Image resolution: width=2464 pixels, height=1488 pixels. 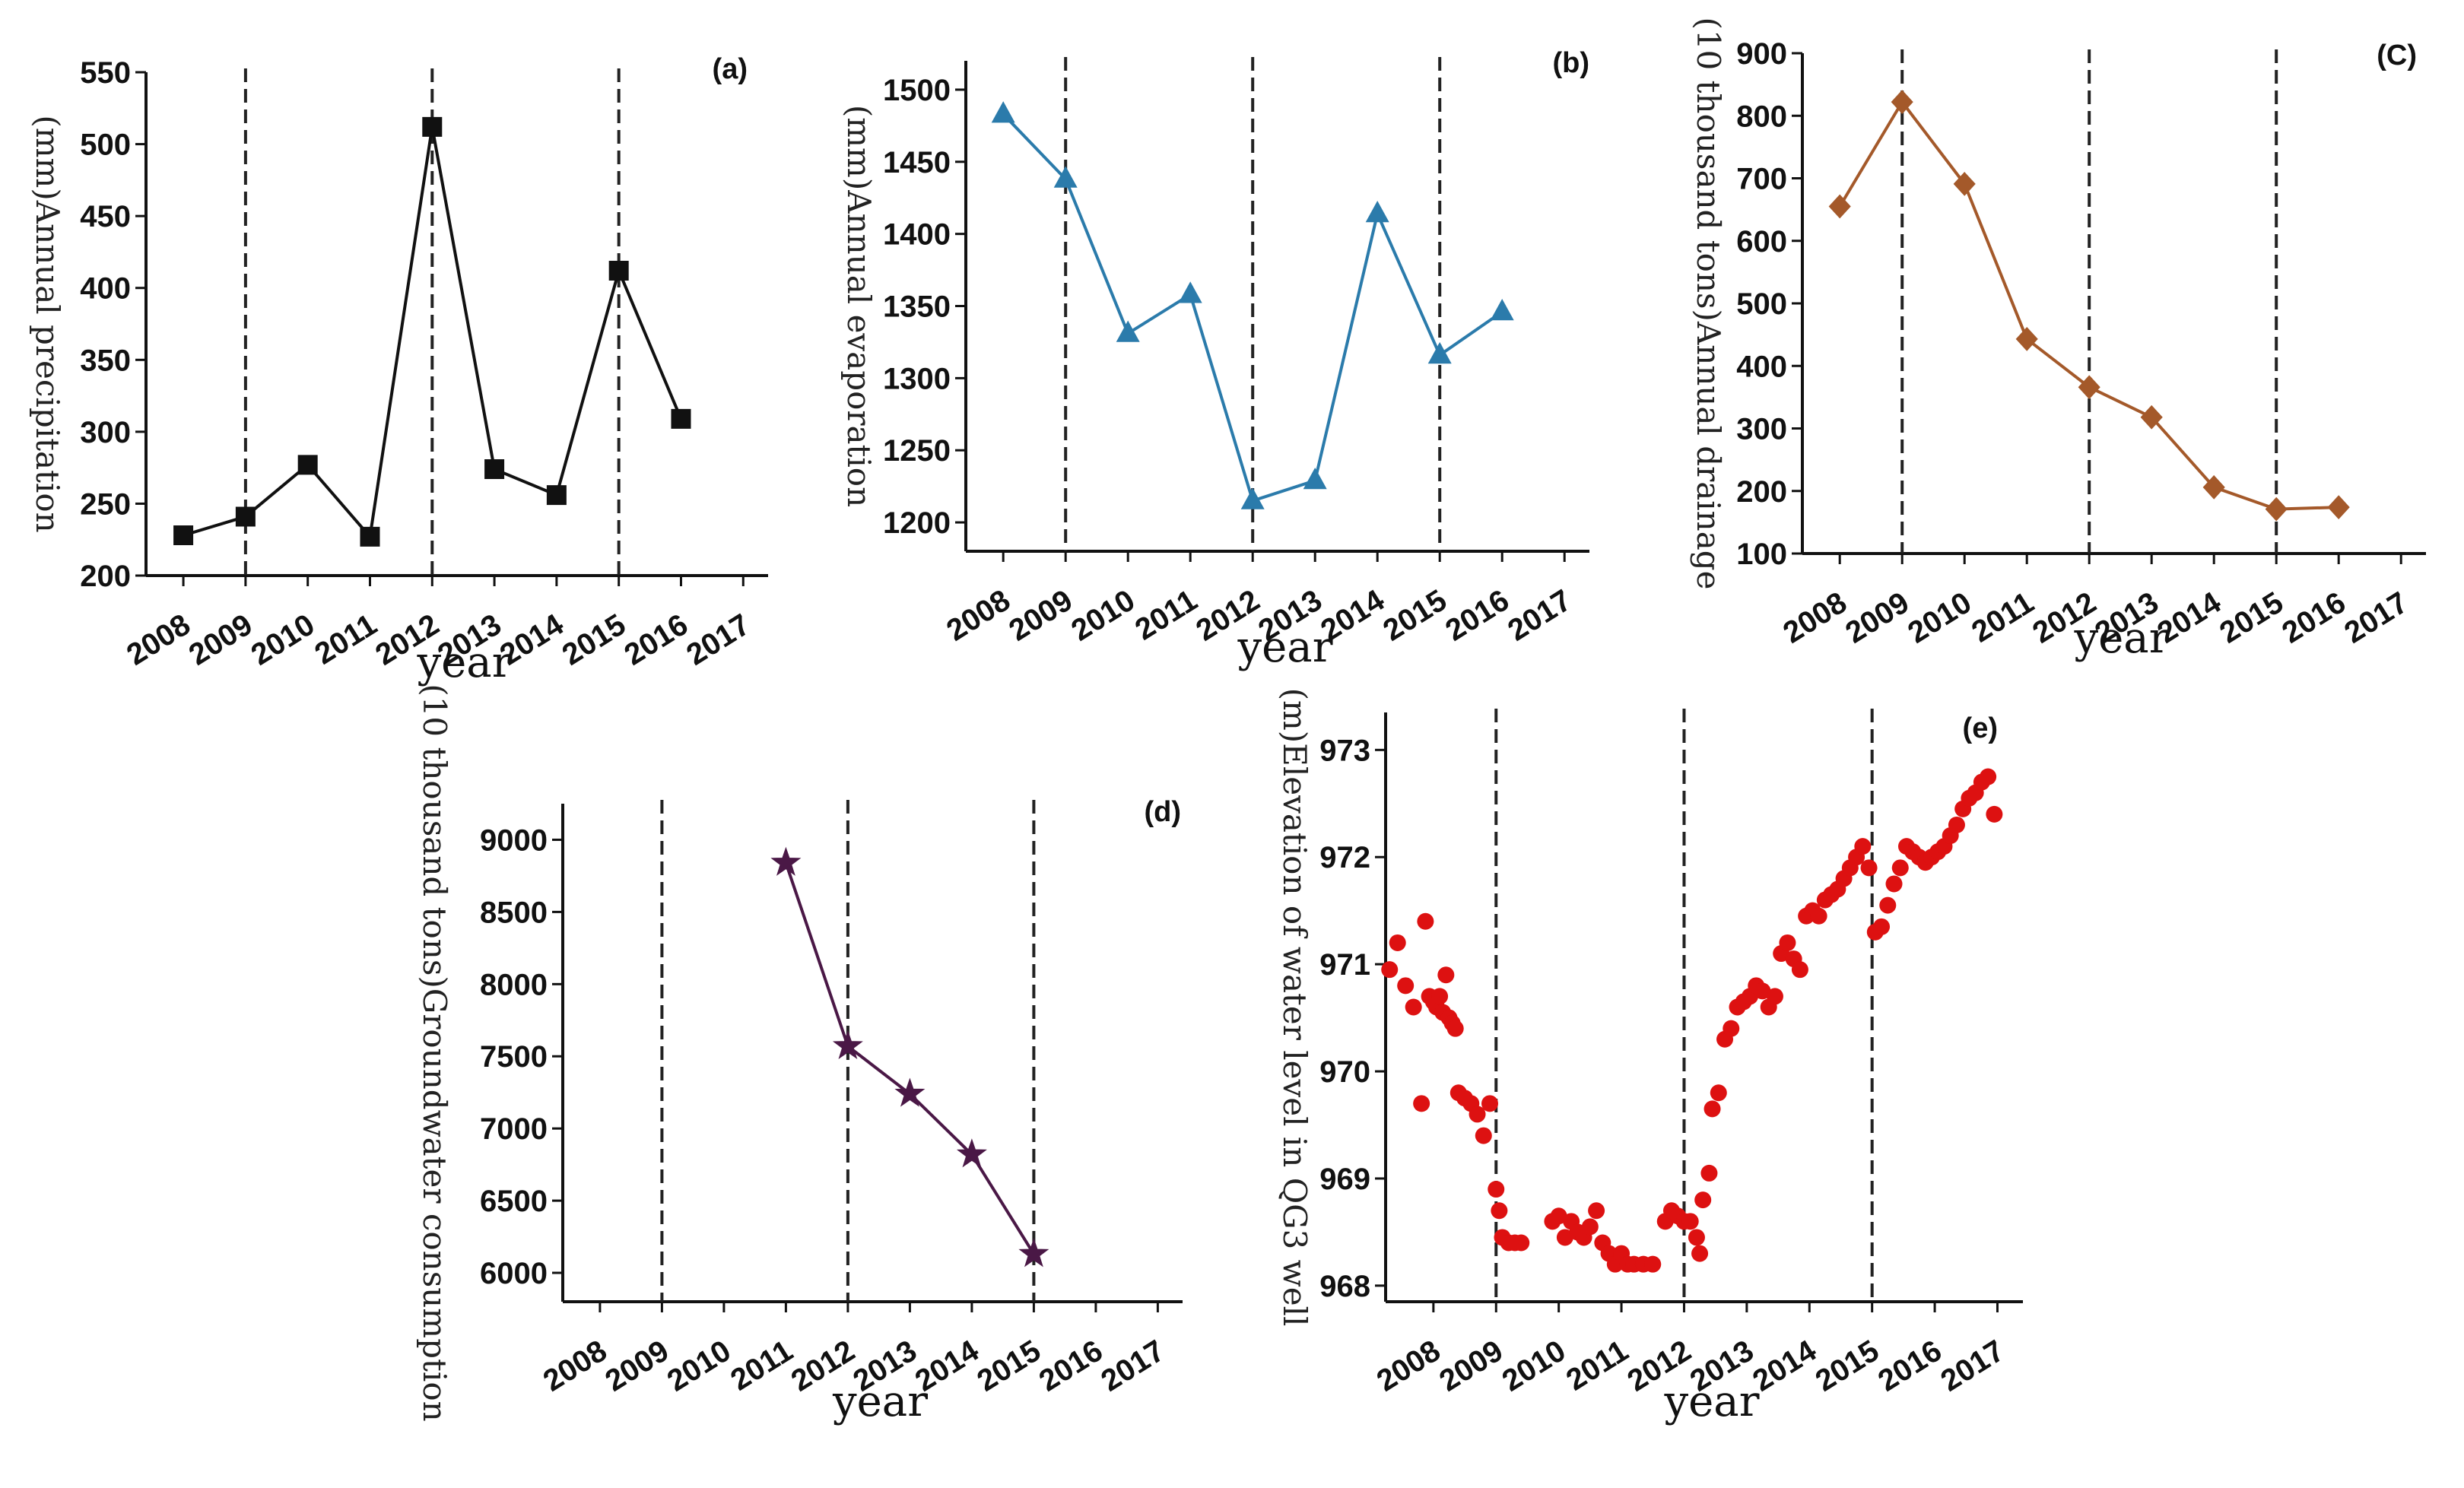 I want to click on y-tick-label: 7000, so click(x=514, y=1129).